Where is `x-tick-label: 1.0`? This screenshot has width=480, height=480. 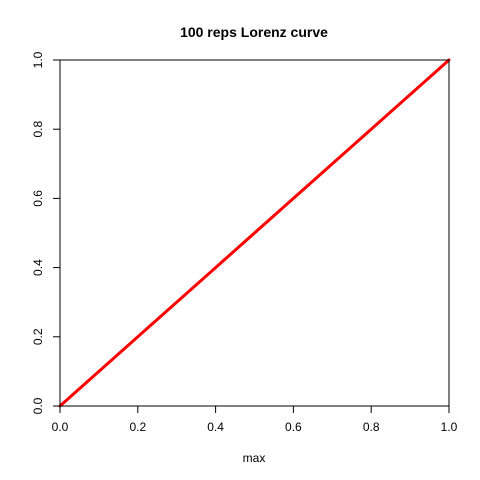
x-tick-label: 1.0 is located at coordinates (449, 427).